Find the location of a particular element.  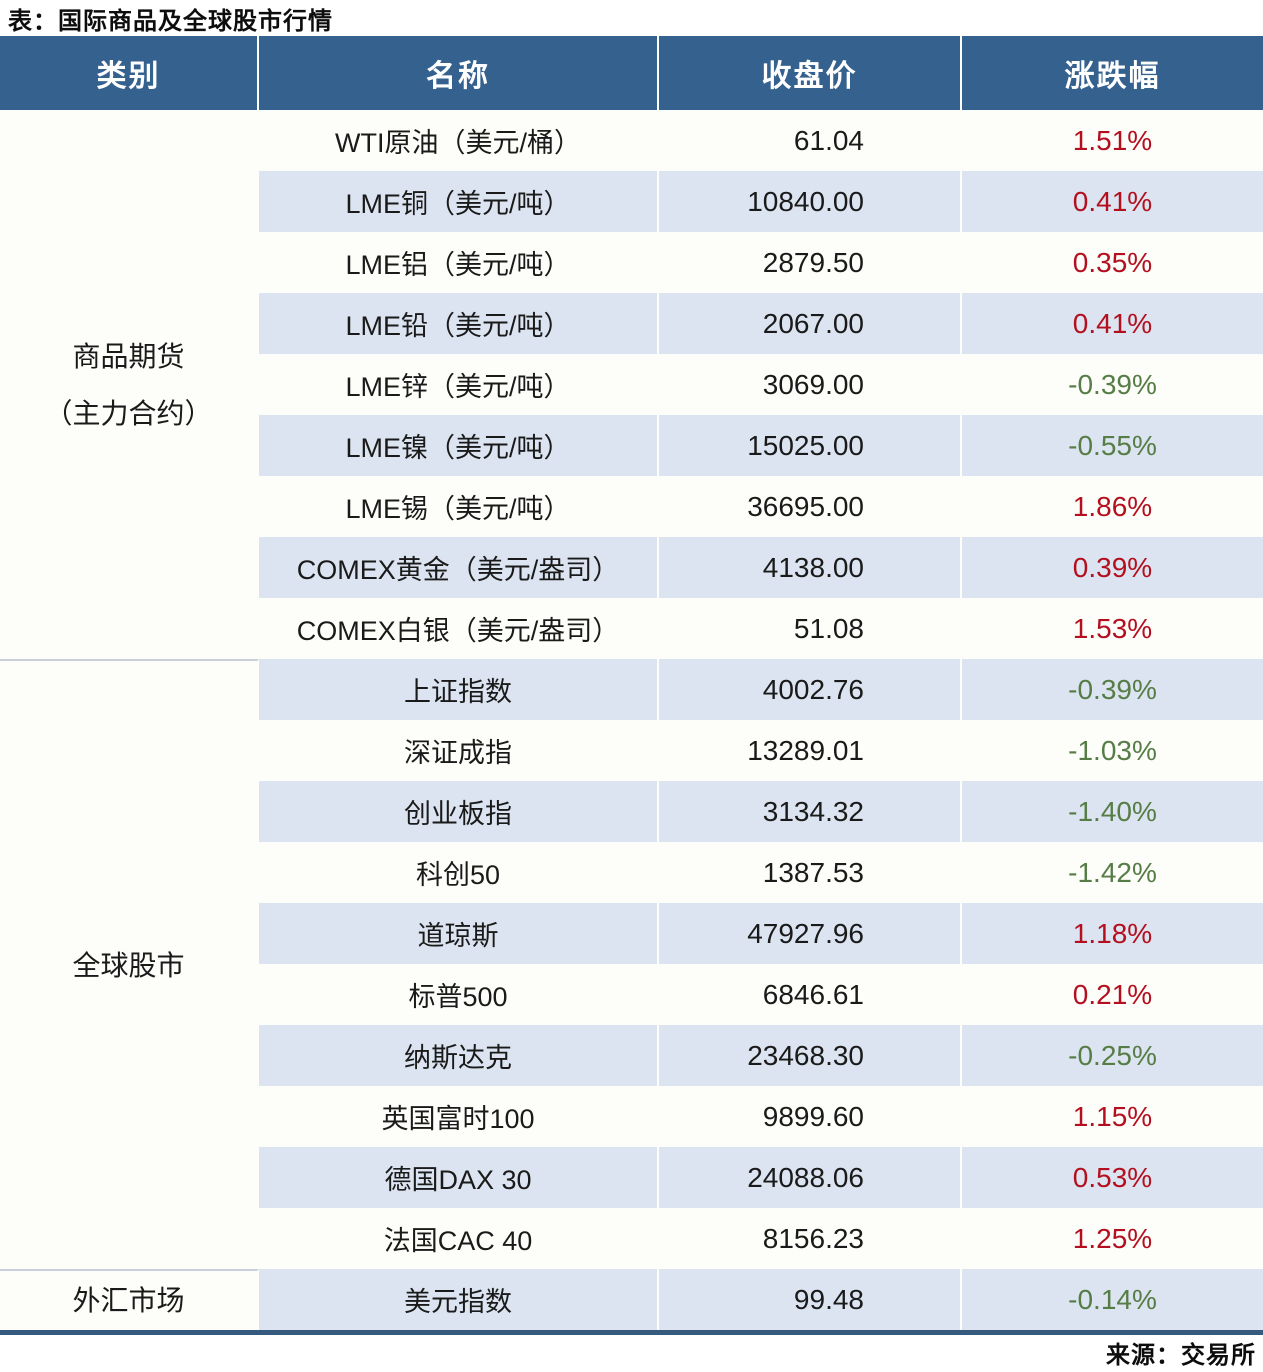

name-cell: 美元指数 is located at coordinates (459, 1299).